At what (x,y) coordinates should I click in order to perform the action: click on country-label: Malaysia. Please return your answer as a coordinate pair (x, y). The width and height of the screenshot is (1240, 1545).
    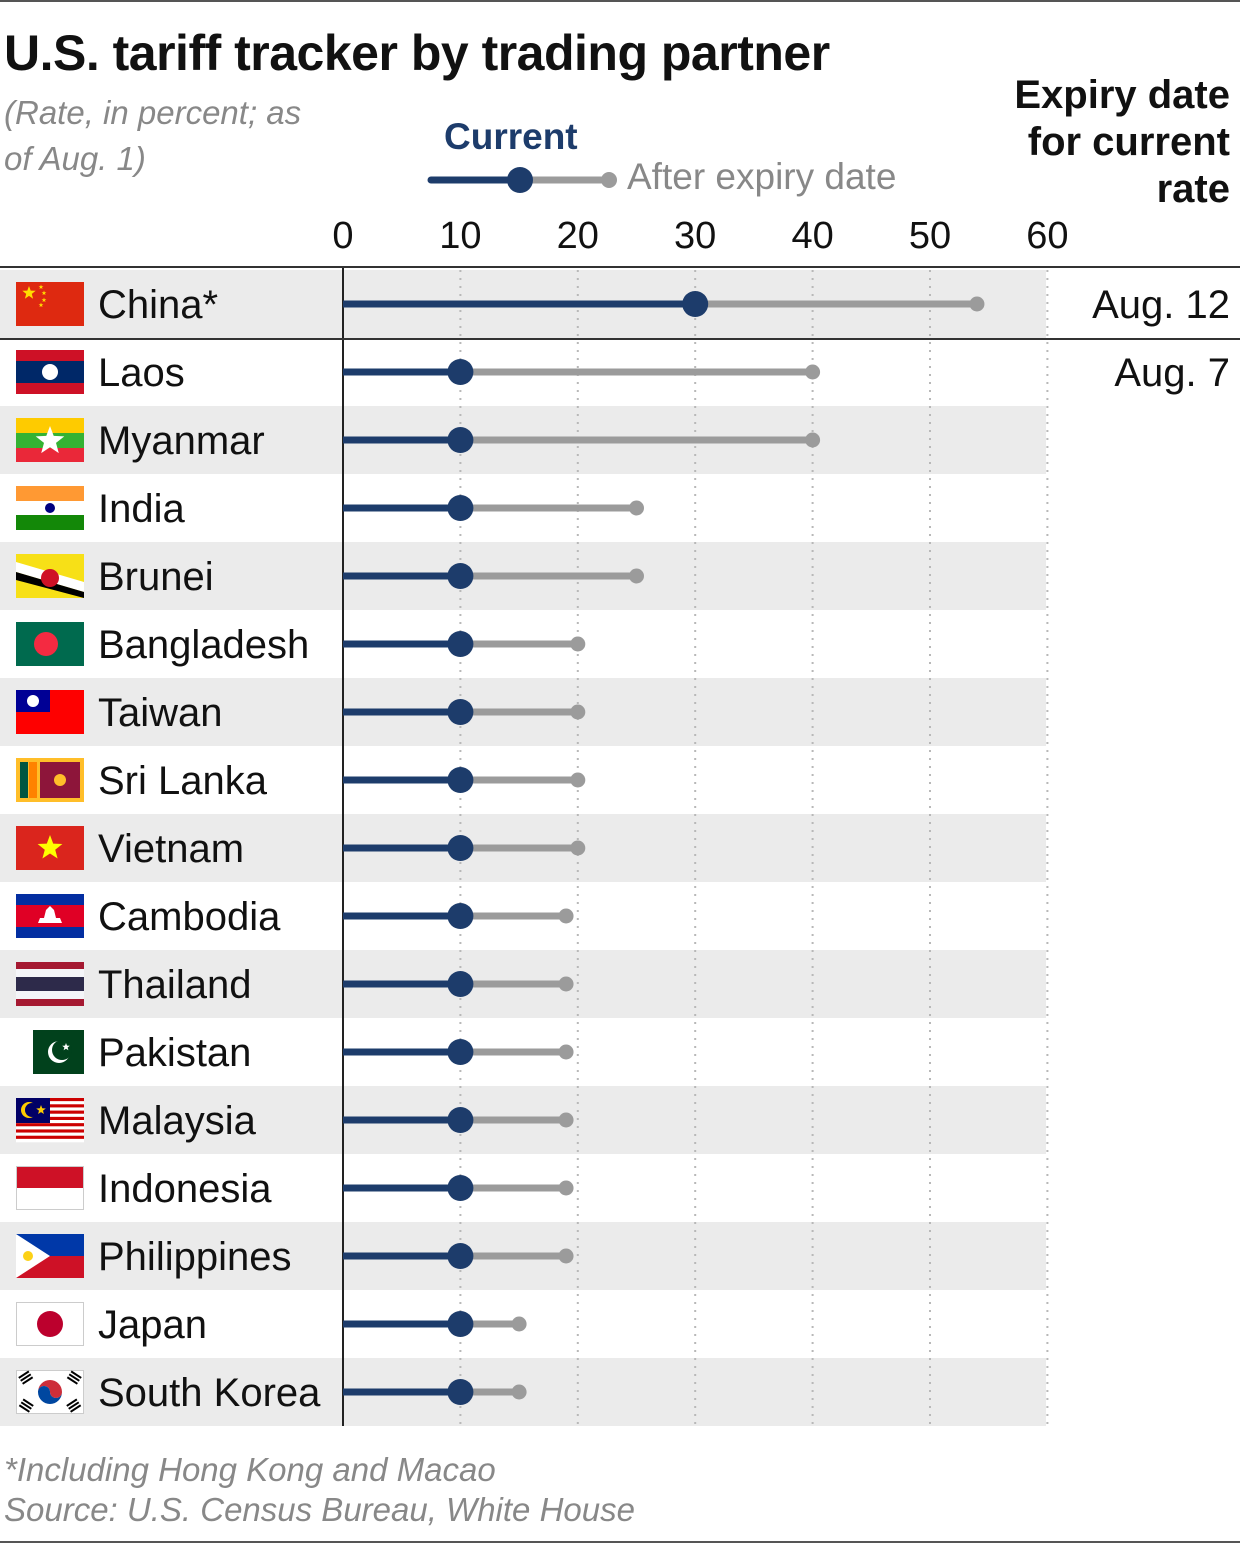
    Looking at the image, I should click on (177, 1121).